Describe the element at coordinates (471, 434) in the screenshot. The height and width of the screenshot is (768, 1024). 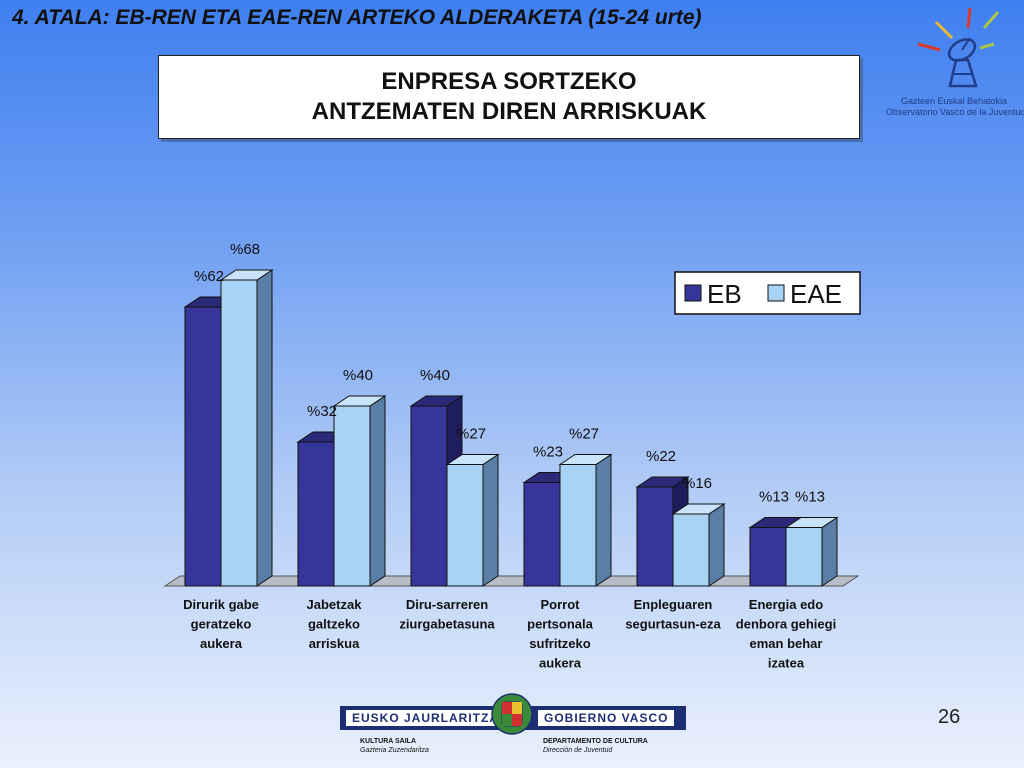
I see `value-label-eae-2: %27` at that location.